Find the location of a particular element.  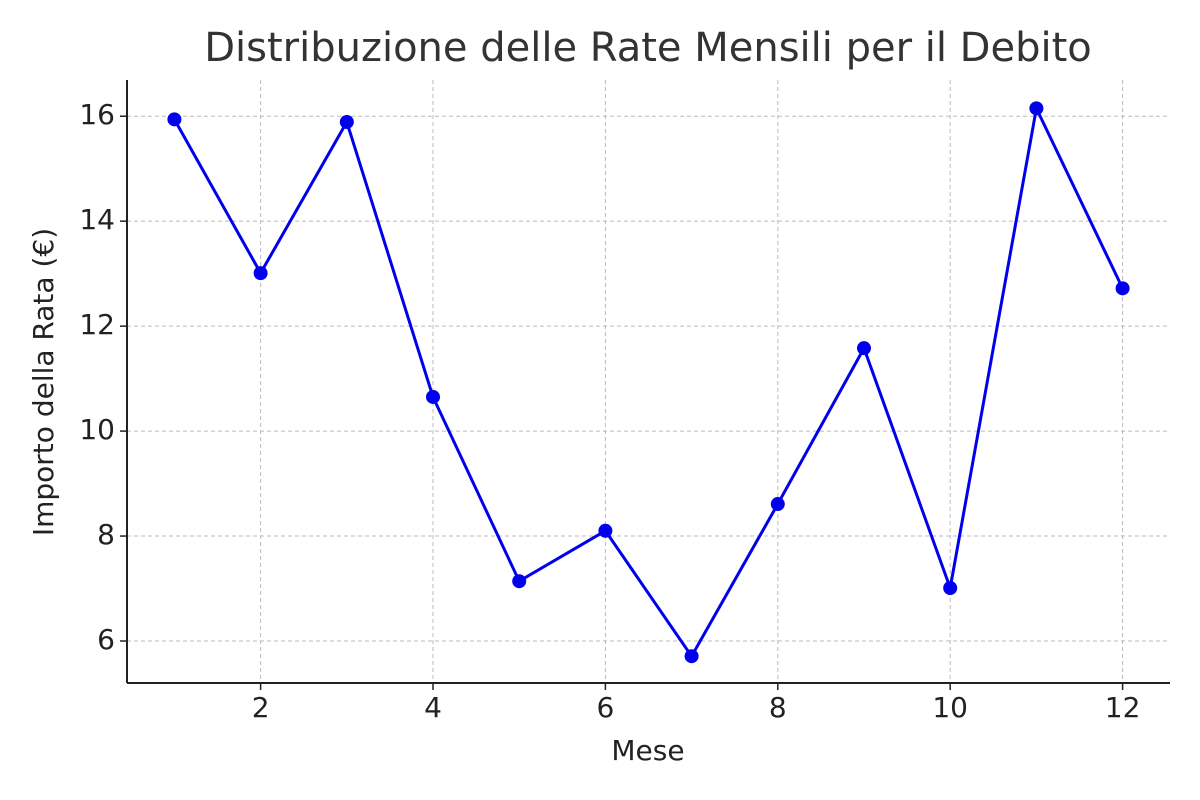

x-tick-label: 2 is located at coordinates (261, 707).